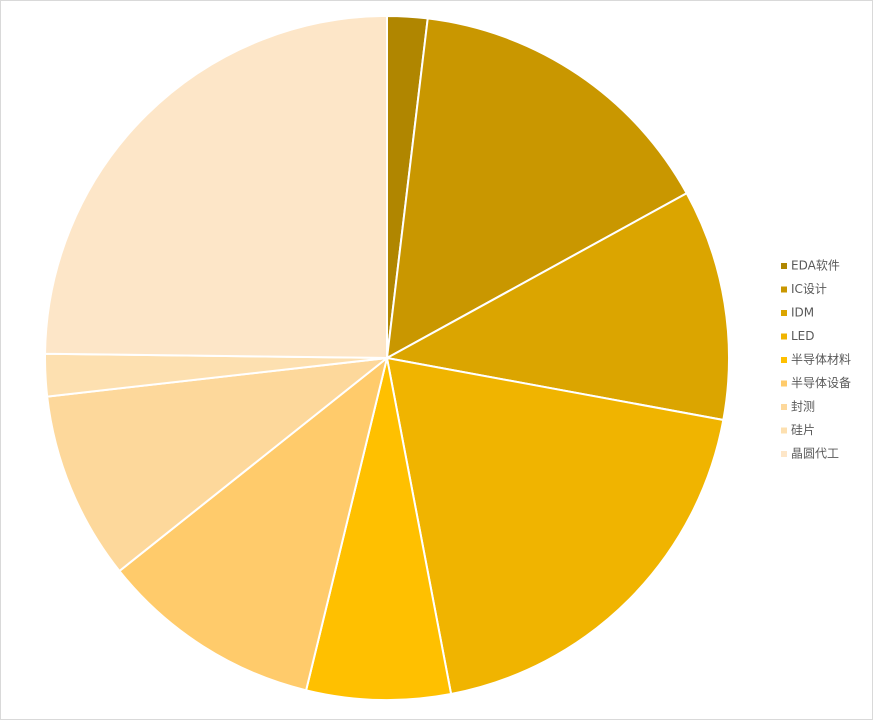 Image resolution: width=873 pixels, height=720 pixels. I want to click on legend-label: IC设计, so click(809, 289).